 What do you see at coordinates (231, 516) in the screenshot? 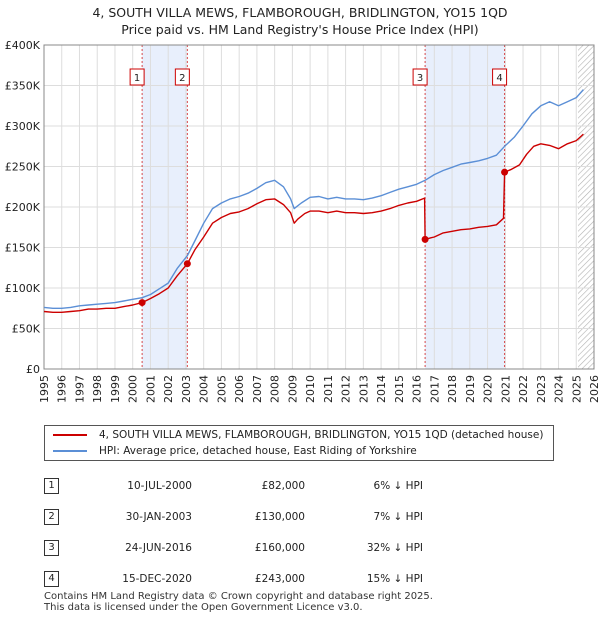
I see `table-row: 2 30-JAN-2003 £130,000 7% ↓ HPI` at bounding box center [231, 516].